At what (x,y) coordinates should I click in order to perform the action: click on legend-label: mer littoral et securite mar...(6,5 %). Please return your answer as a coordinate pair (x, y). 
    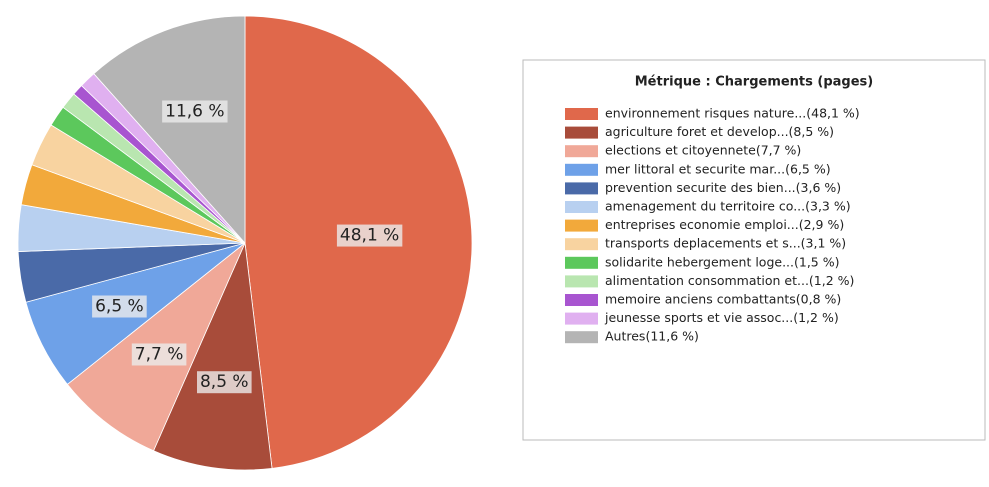
    Looking at the image, I should click on (718, 168).